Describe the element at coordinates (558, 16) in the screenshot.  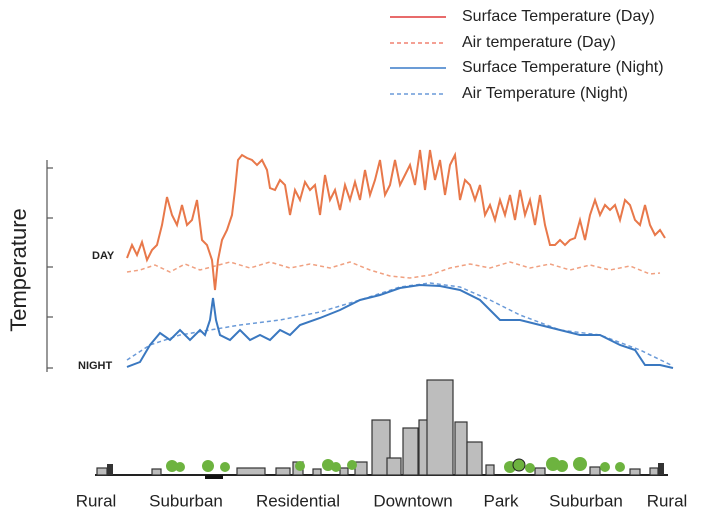
I see `legend-text: Surface Temperature (Day)` at that location.